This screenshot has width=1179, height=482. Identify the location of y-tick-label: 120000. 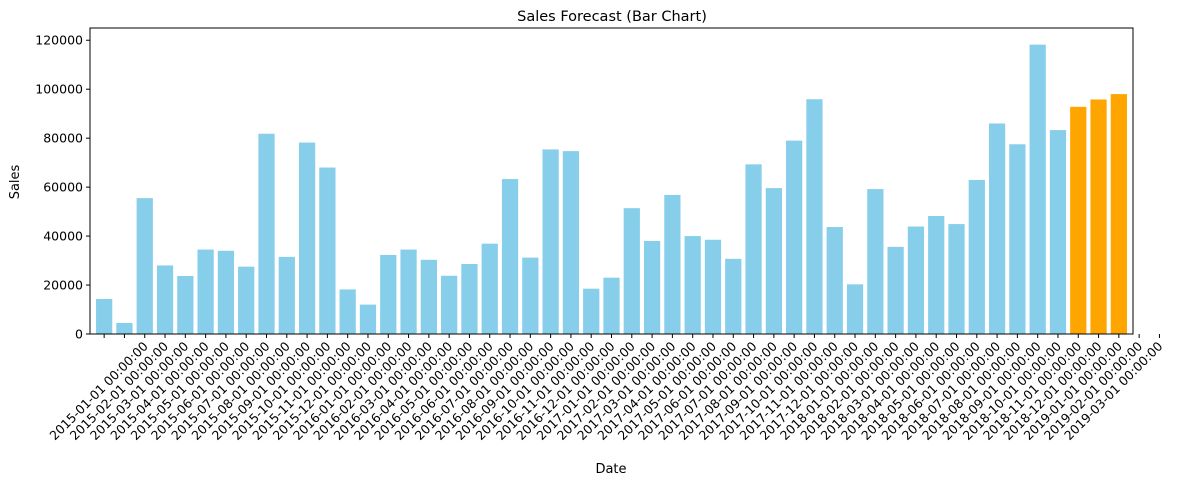
(59, 40).